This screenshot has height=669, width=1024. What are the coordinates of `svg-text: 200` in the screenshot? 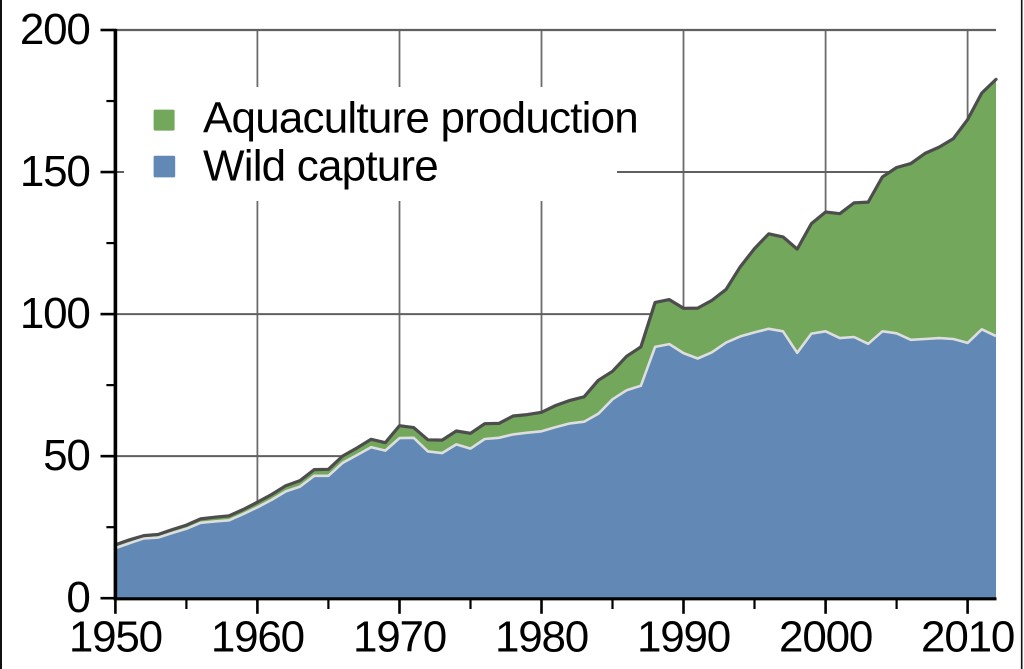 It's located at (55, 29).